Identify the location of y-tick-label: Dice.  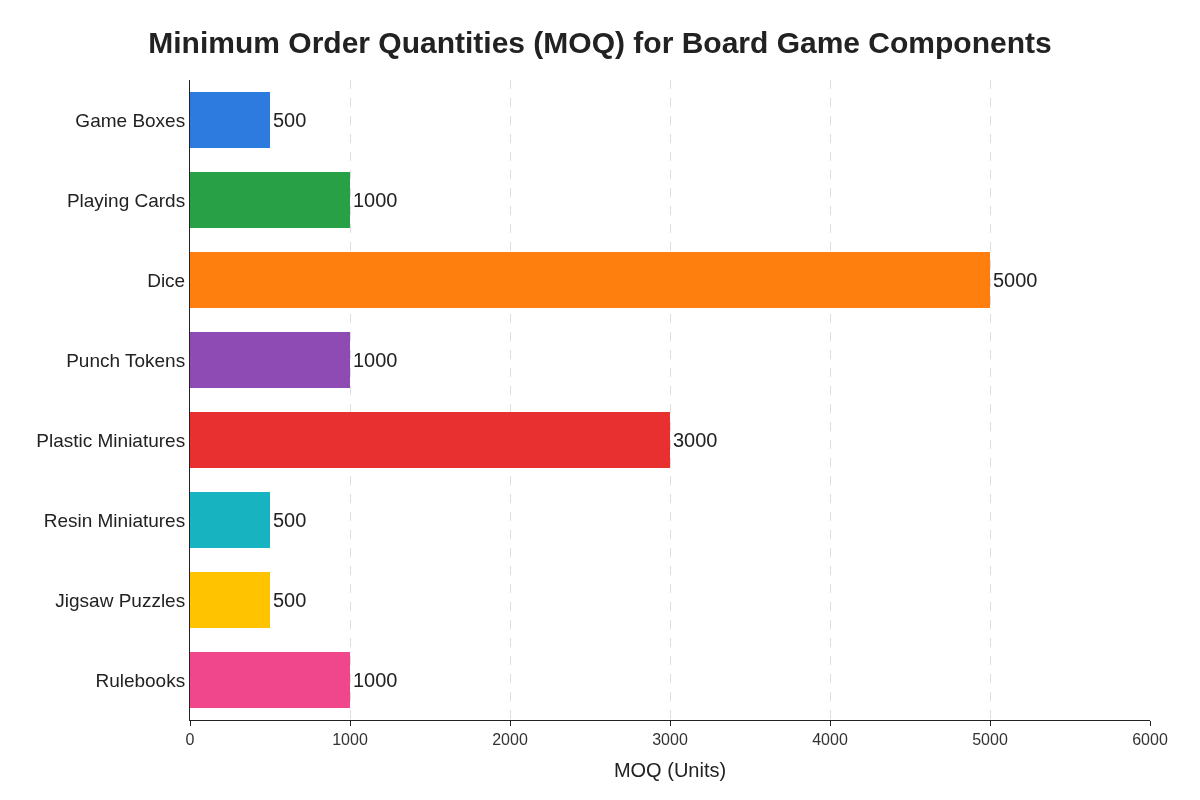
(166, 280).